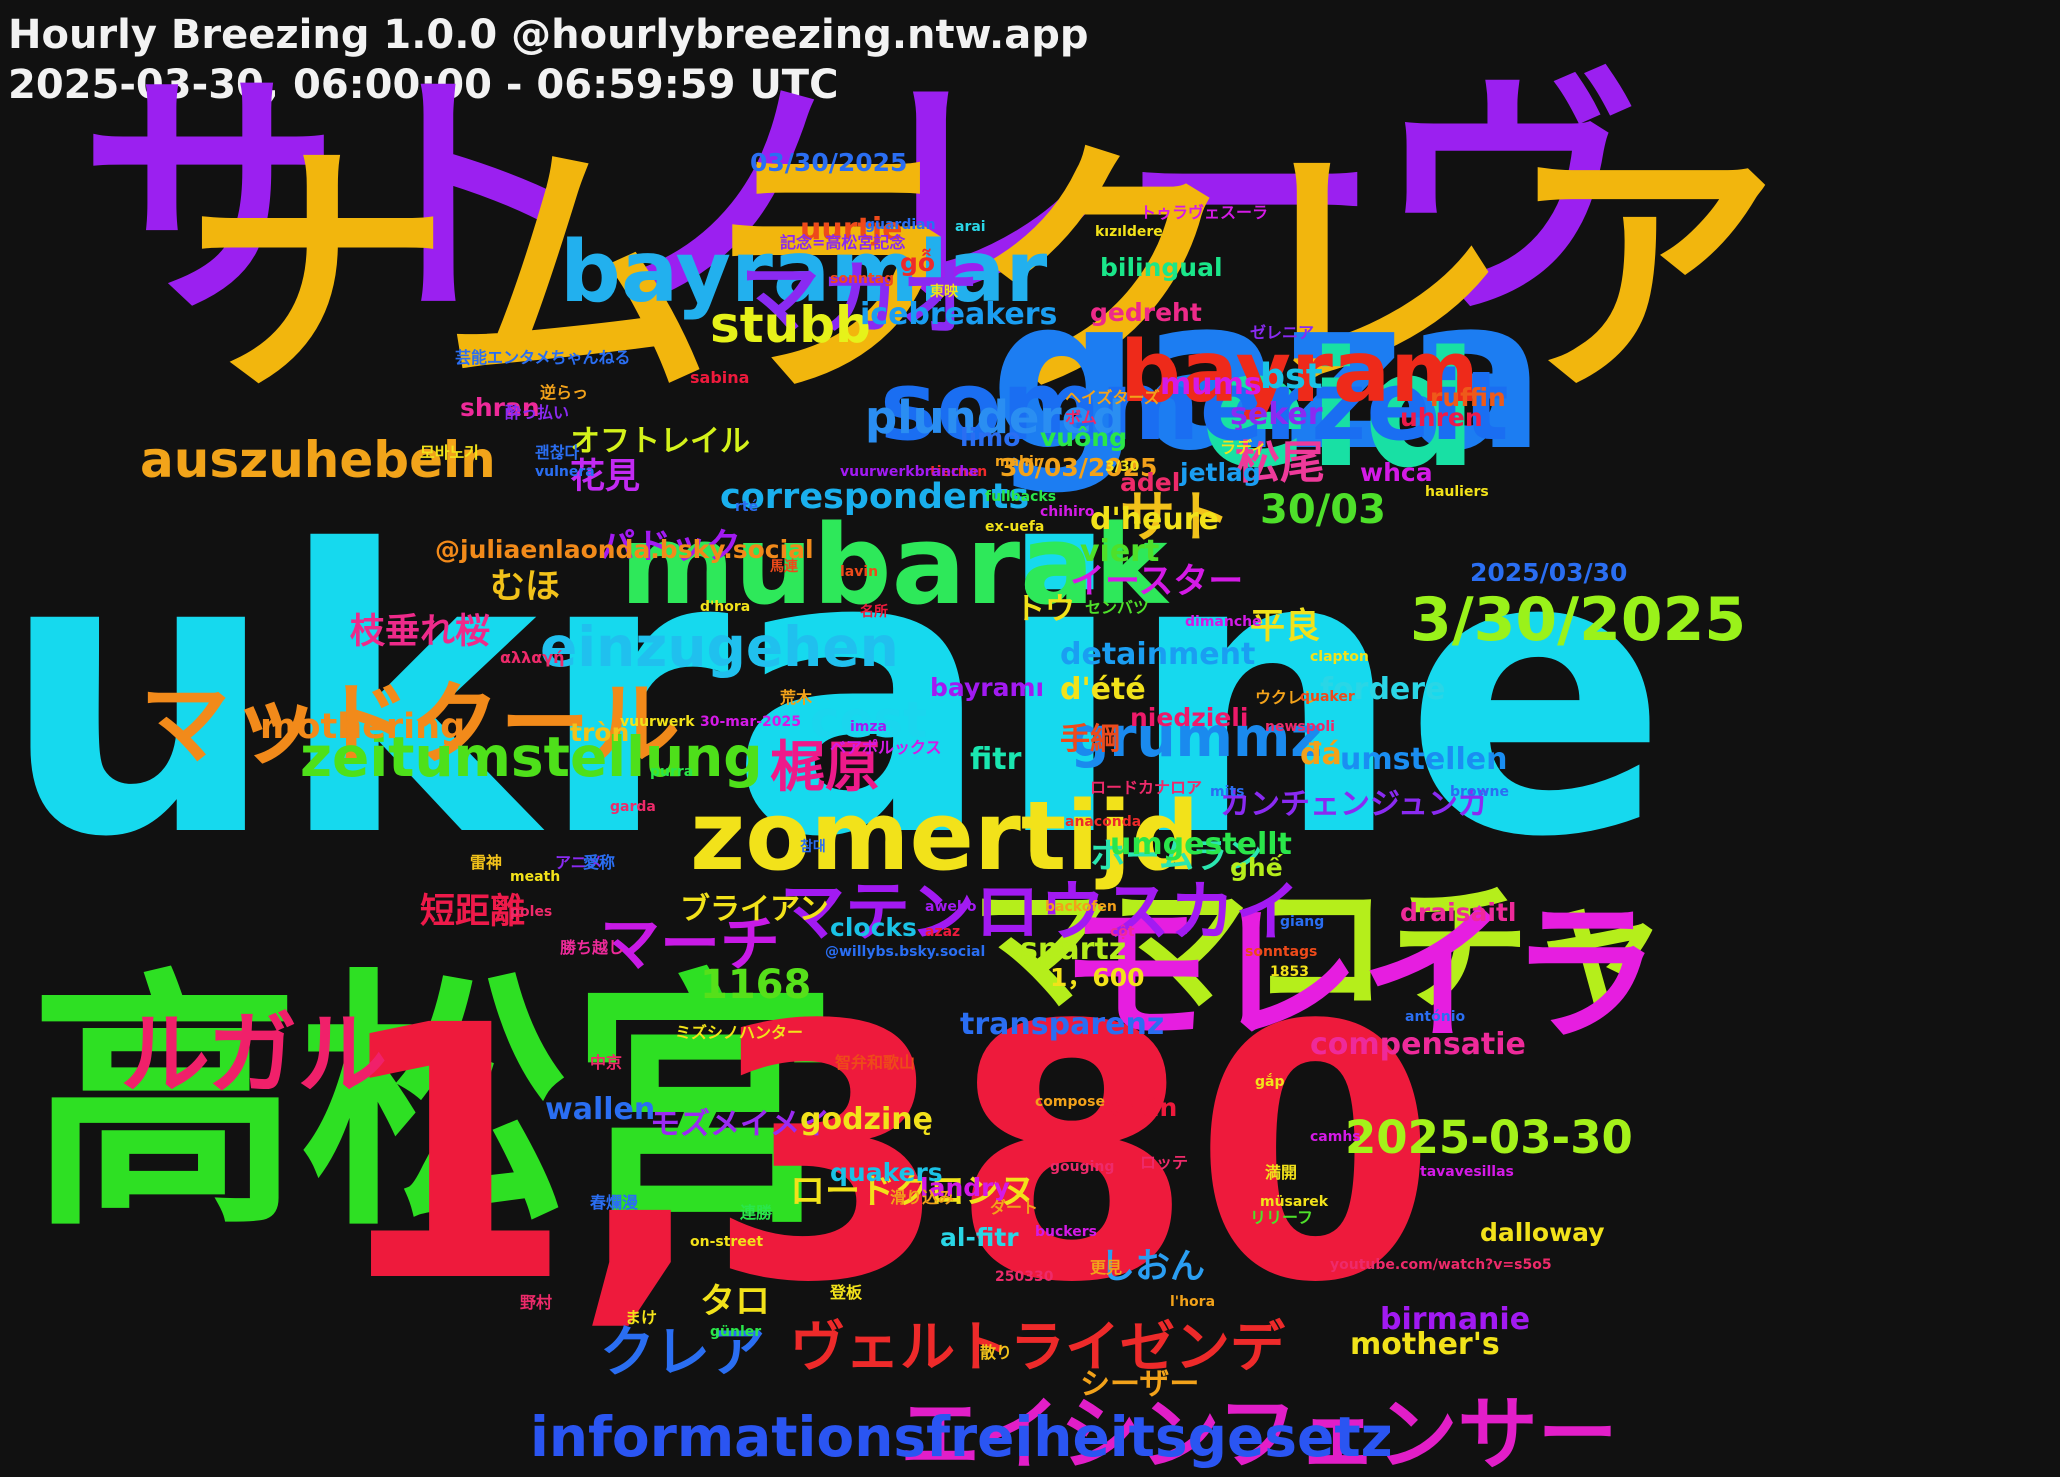  What do you see at coordinates (614, 1202) in the screenshot?
I see `cloud-word: 春爛漫` at bounding box center [614, 1202].